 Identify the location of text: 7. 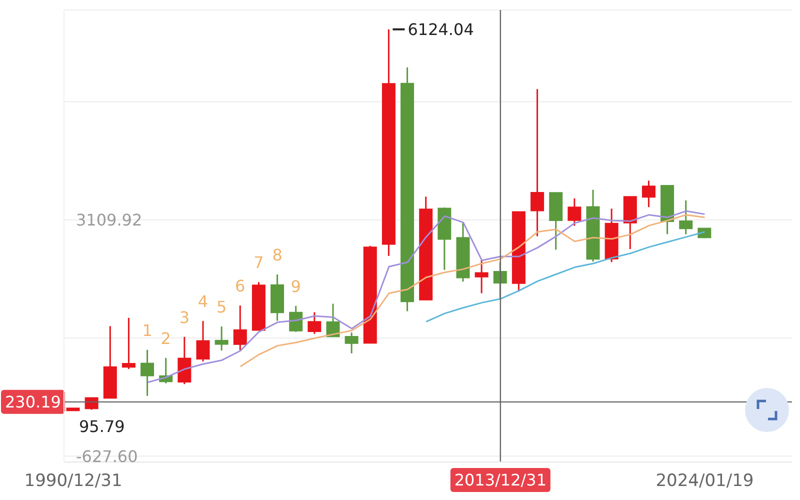
(259, 262).